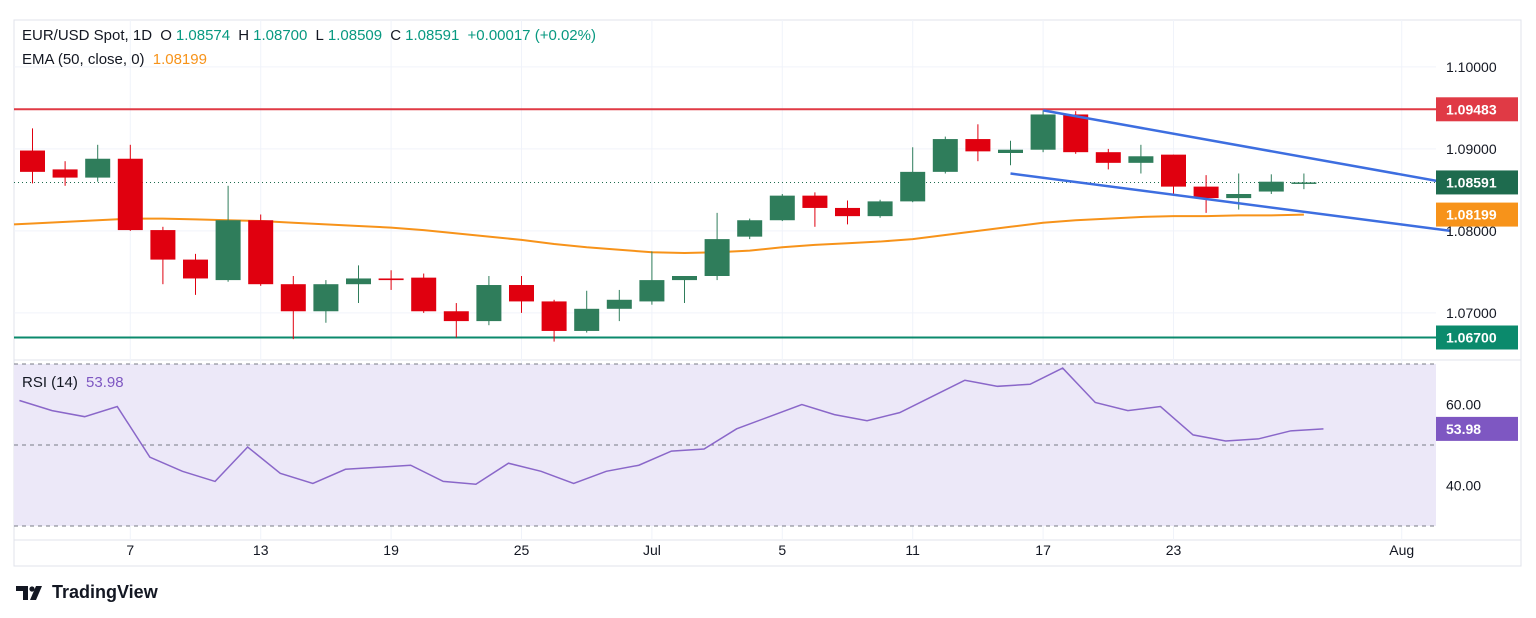  I want to click on channel-lower-line, so click(1230, 202).